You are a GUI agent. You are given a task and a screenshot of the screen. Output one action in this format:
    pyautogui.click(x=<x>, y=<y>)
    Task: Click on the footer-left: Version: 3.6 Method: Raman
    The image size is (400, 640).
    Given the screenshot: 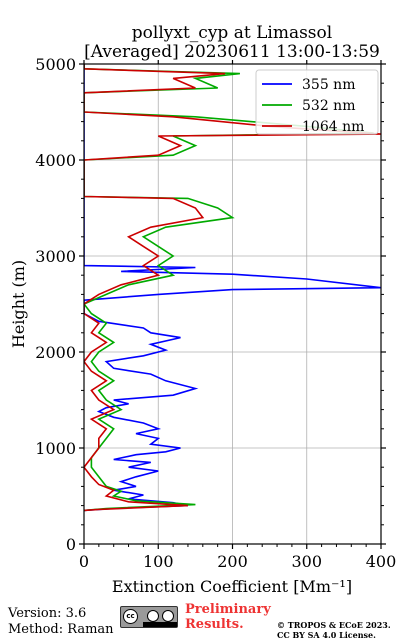 What is the action you would take?
    pyautogui.click(x=61, y=622)
    